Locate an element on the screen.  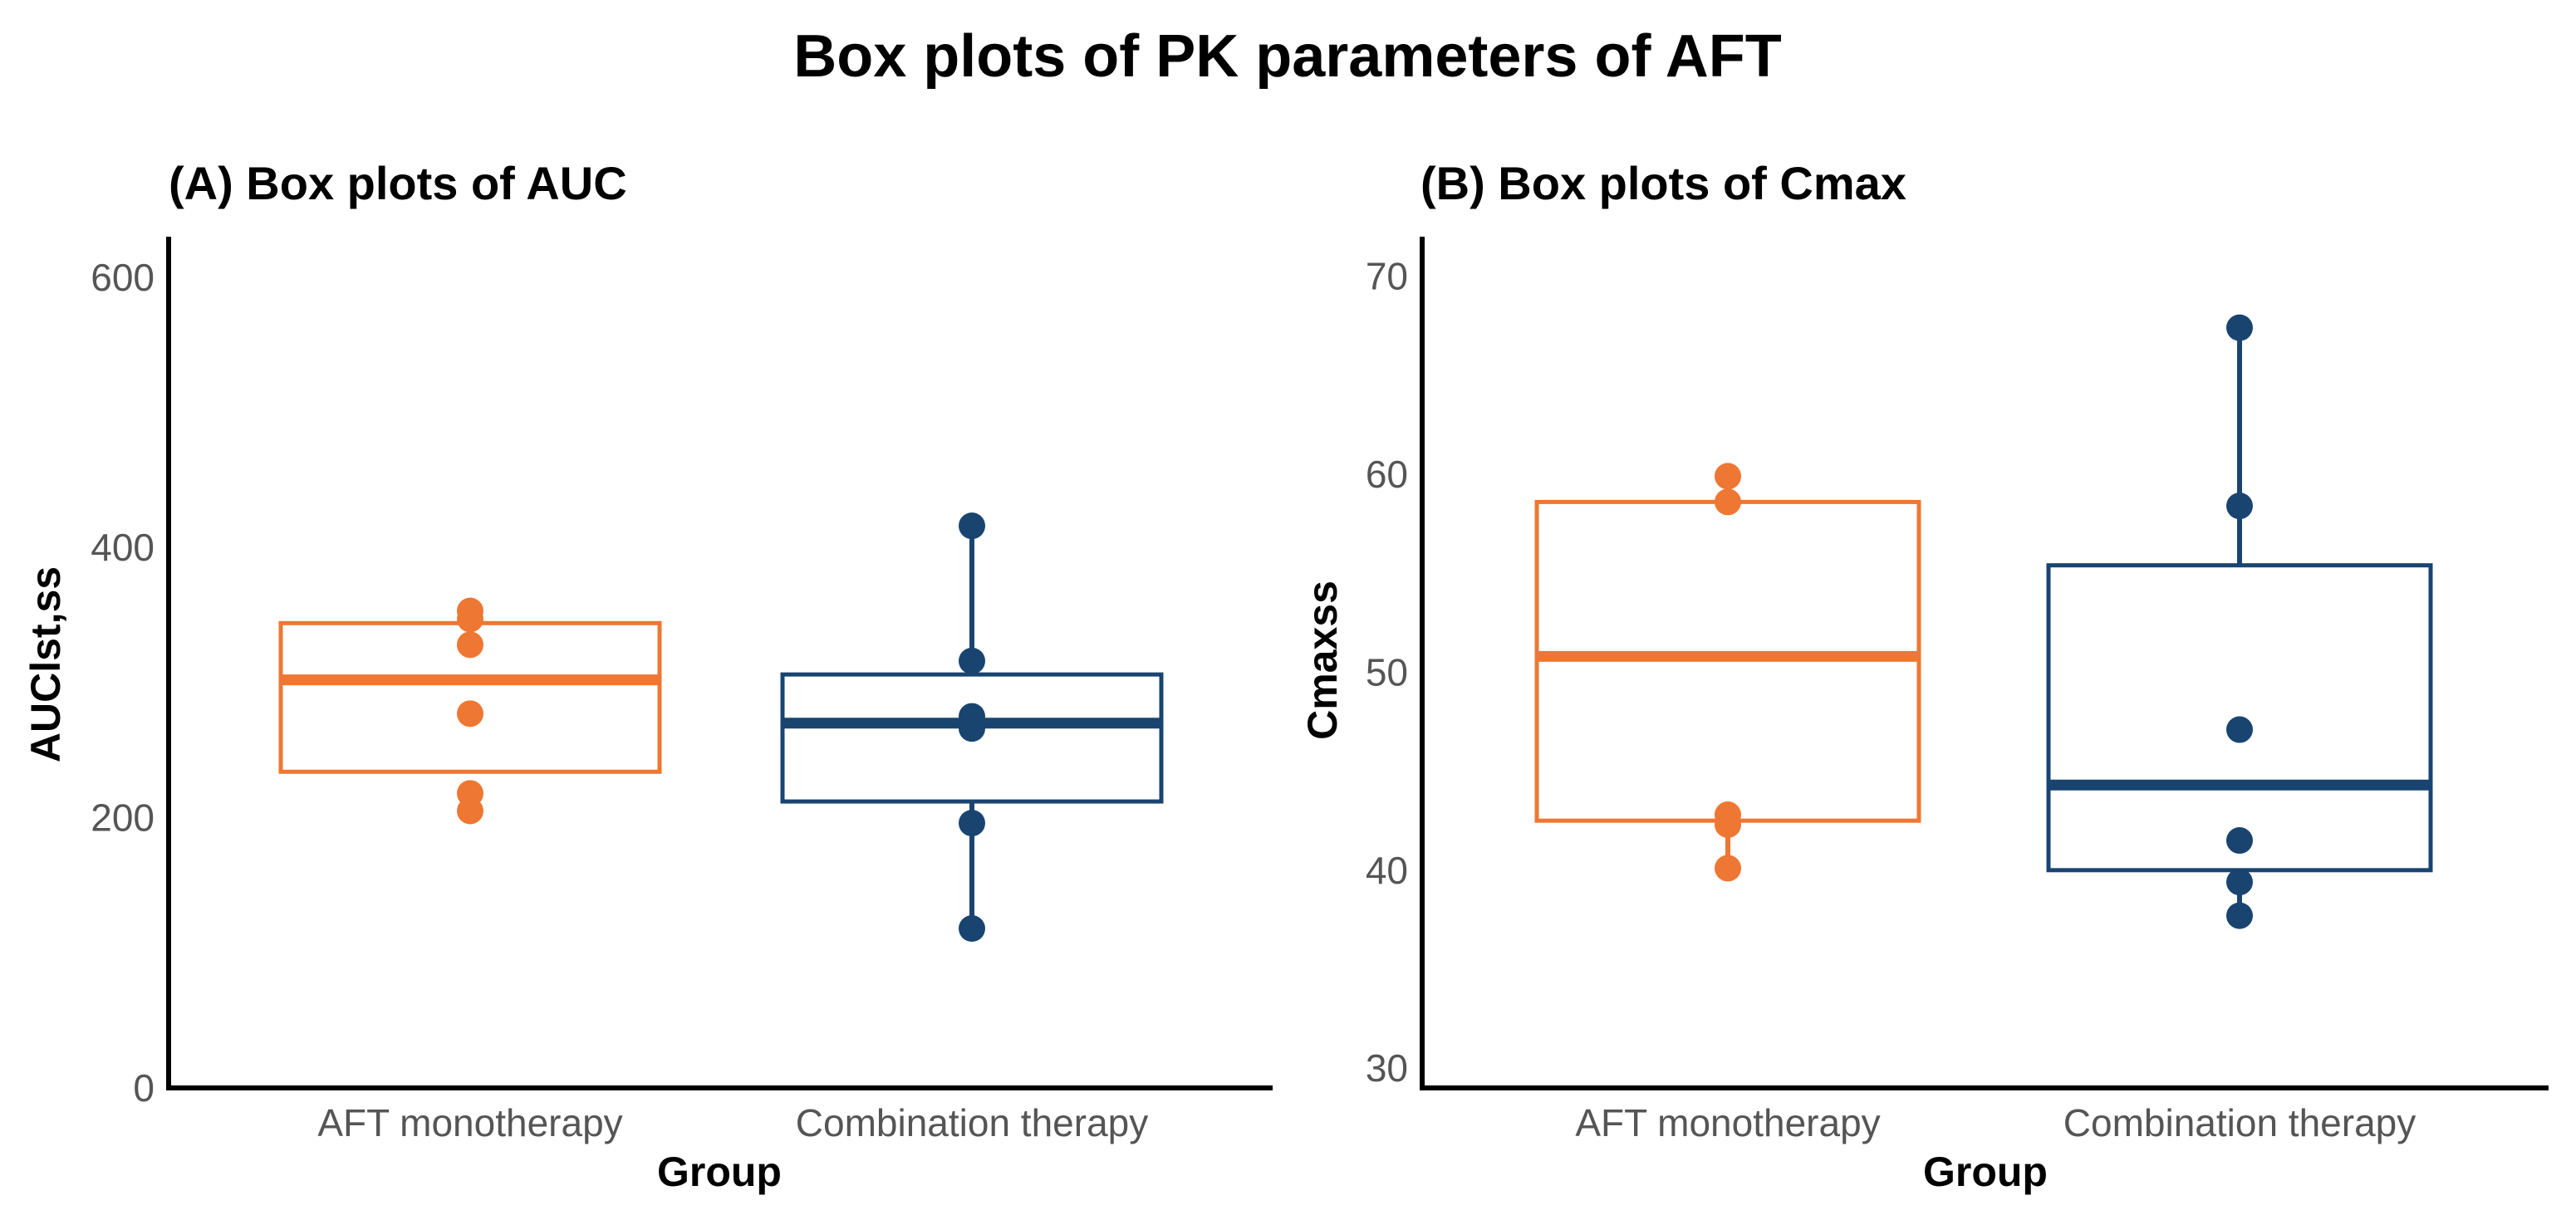
y-tick-label-auc-600: 600 is located at coordinates (123, 277).